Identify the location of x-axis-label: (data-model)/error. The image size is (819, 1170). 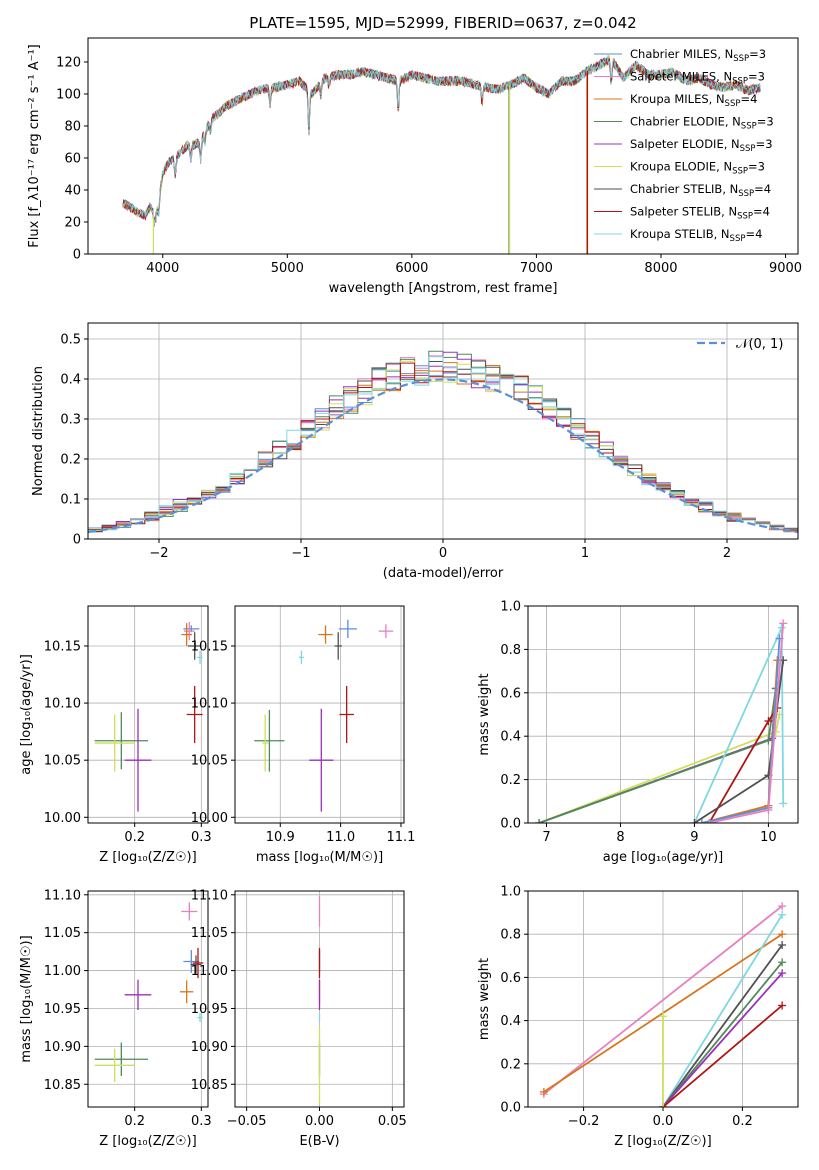
(443, 573).